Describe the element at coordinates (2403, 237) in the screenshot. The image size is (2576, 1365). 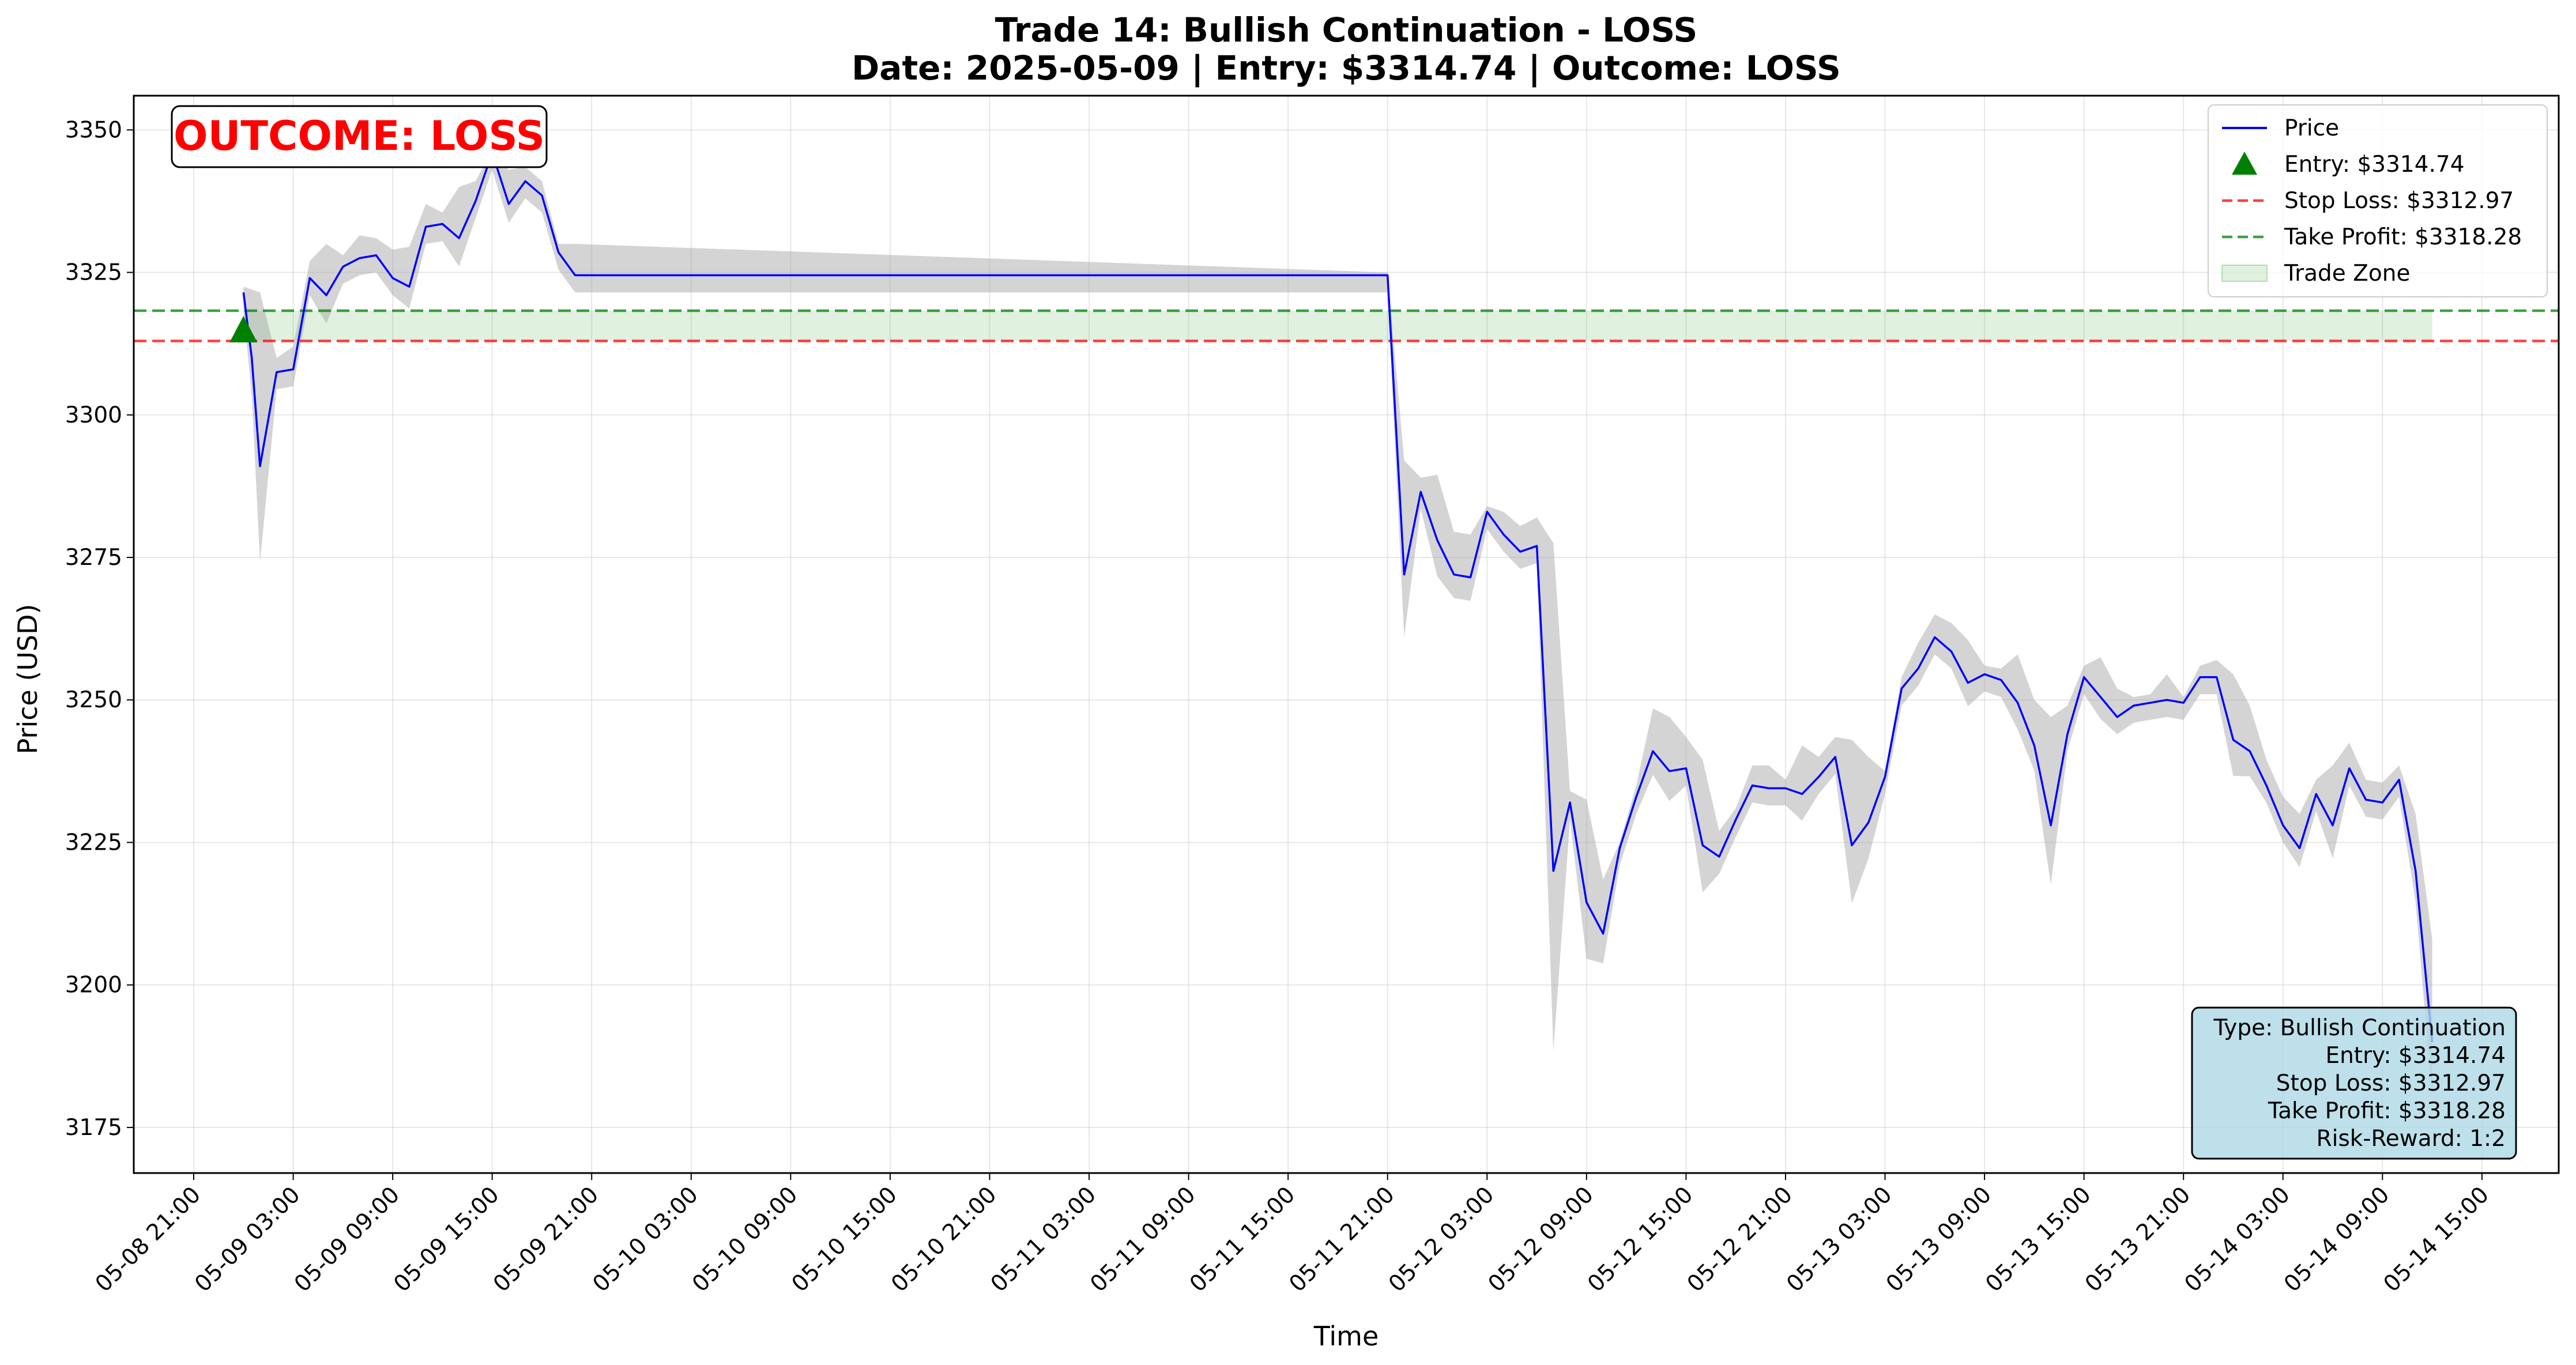
I see `legend-label: Take Profit: $3318.28` at that location.